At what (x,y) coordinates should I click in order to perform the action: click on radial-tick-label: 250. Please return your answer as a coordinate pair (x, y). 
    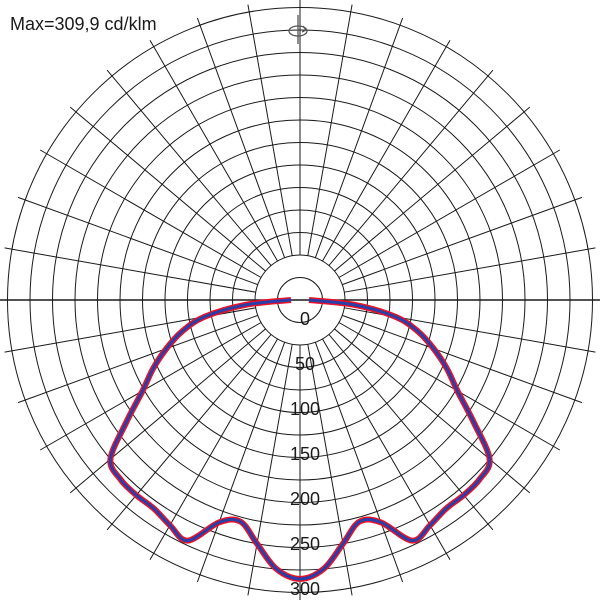
    Looking at the image, I should click on (305, 544).